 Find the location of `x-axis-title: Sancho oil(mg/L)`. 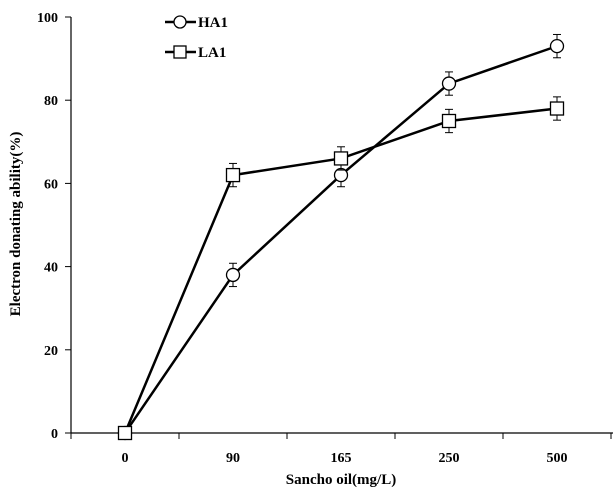

x-axis-title: Sancho oil(mg/L) is located at coordinates (341, 480).